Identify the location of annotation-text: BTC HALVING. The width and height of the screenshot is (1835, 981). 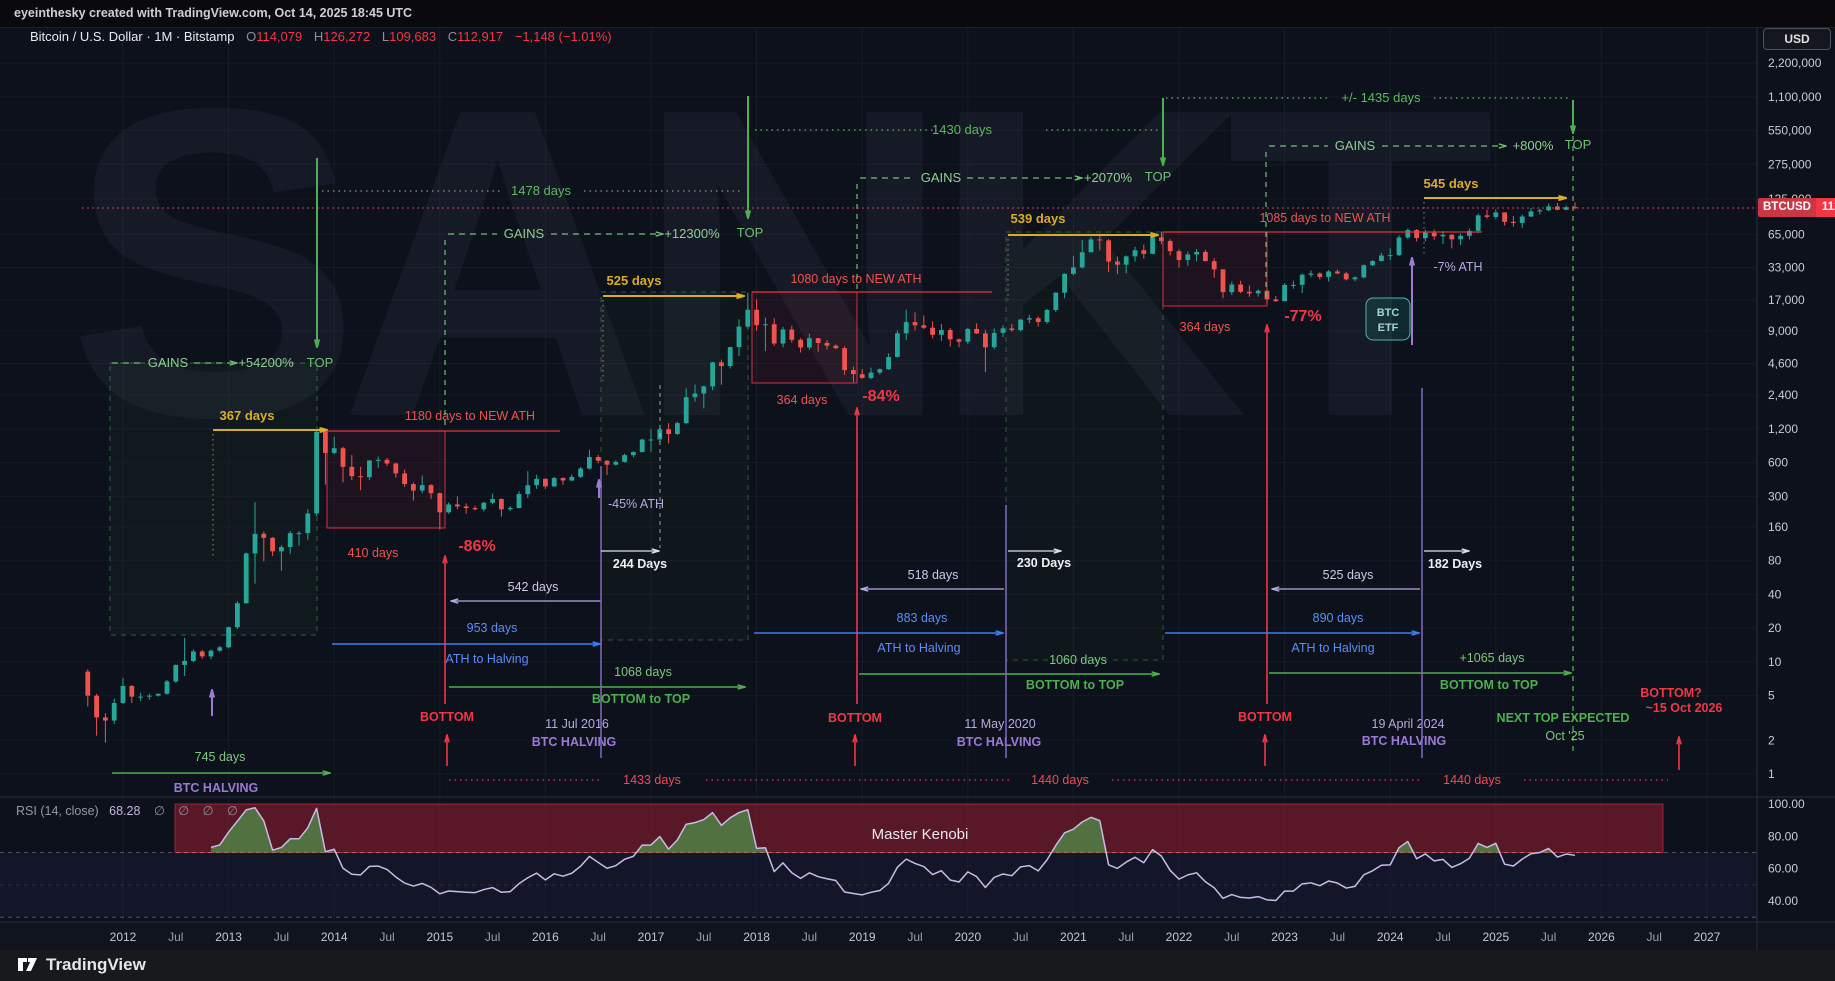
(1404, 741).